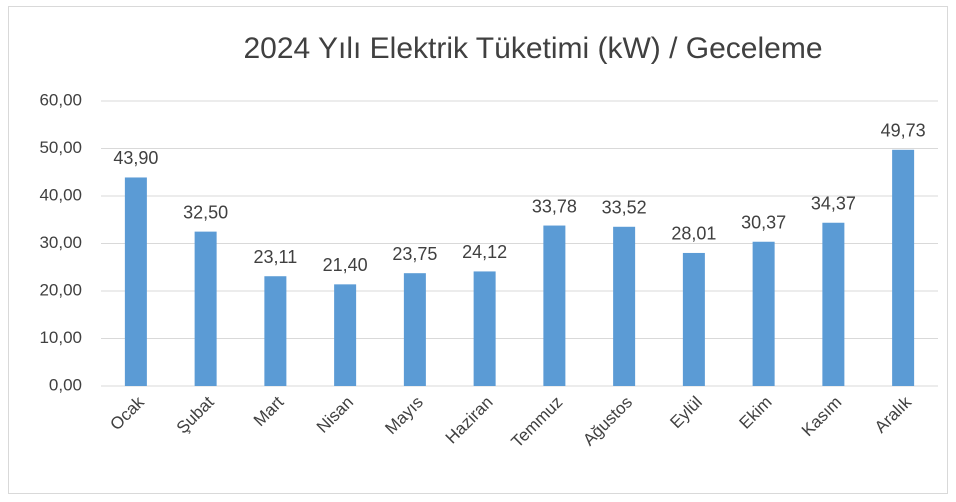 The width and height of the screenshot is (956, 502). What do you see at coordinates (763, 222) in the screenshot?
I see `data-label: 30,37` at bounding box center [763, 222].